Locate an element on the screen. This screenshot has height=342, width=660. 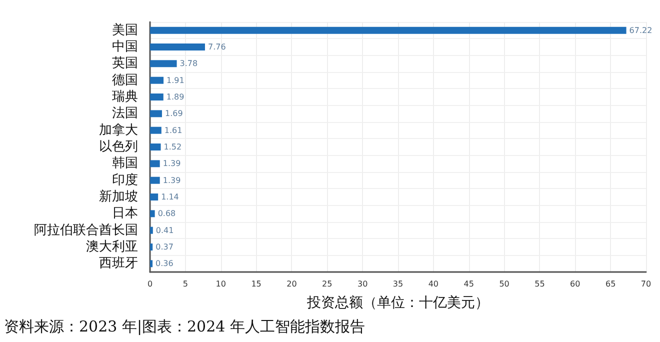
y-tick-label: 法国 is located at coordinates (125, 114).